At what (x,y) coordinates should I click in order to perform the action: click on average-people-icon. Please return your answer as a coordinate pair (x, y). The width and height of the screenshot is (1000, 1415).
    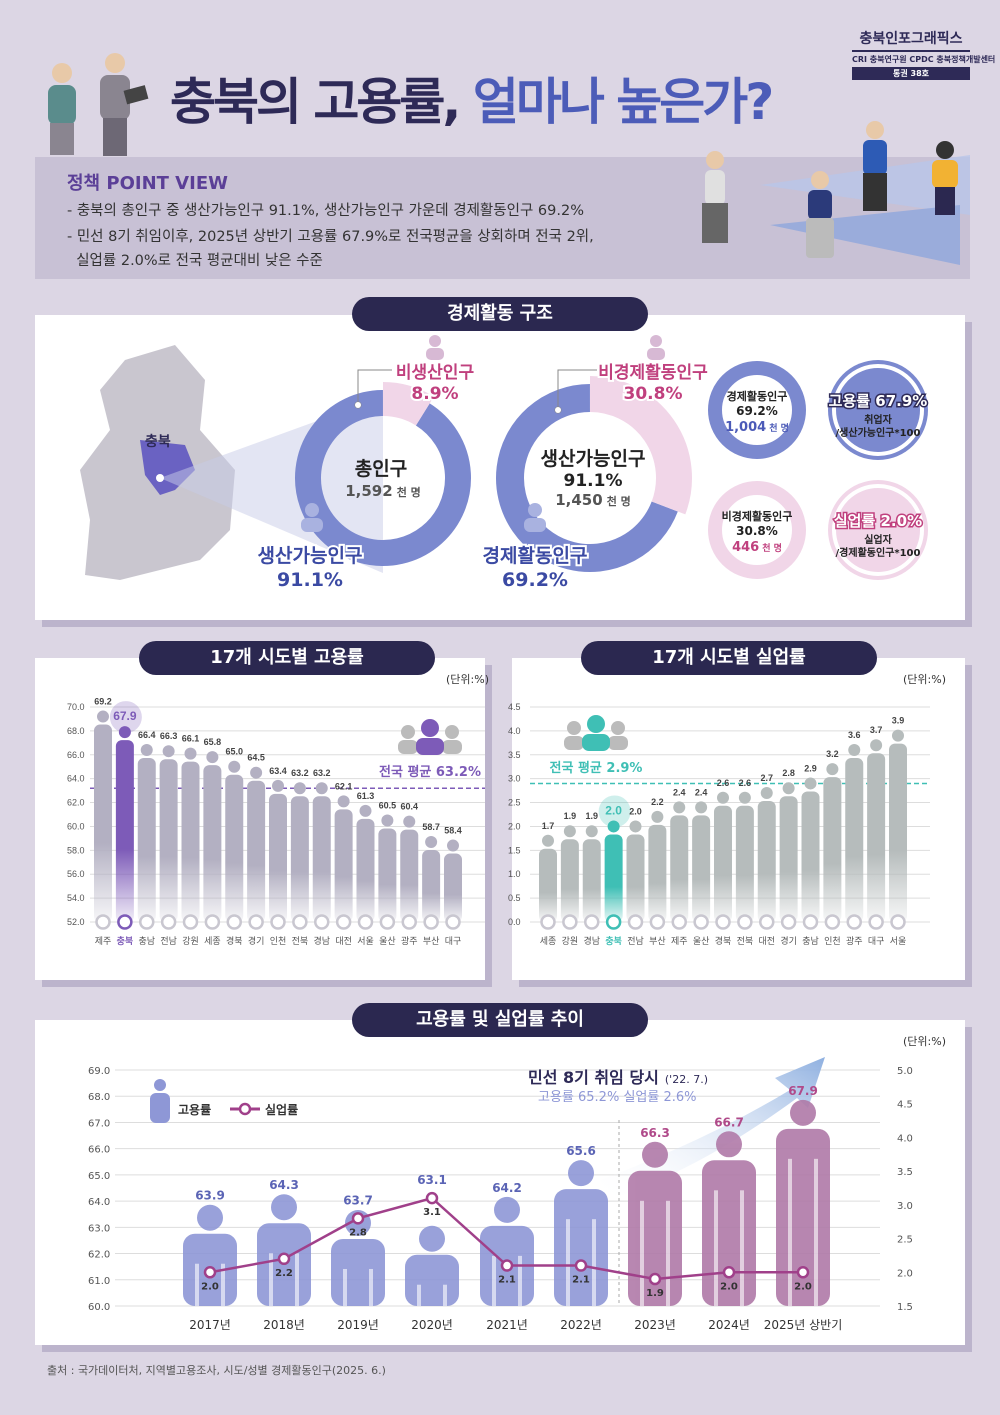
    Looking at the image, I should click on (596, 724).